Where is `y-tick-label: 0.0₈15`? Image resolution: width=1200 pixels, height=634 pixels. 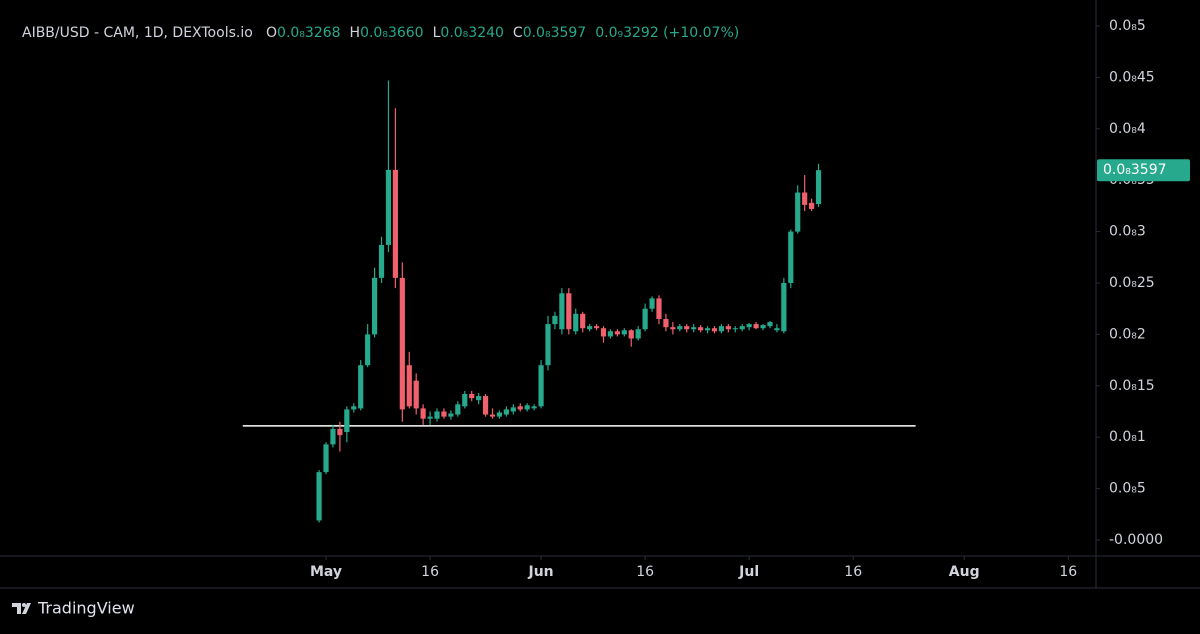
y-tick-label: 0.0₈15 is located at coordinates (1132, 386).